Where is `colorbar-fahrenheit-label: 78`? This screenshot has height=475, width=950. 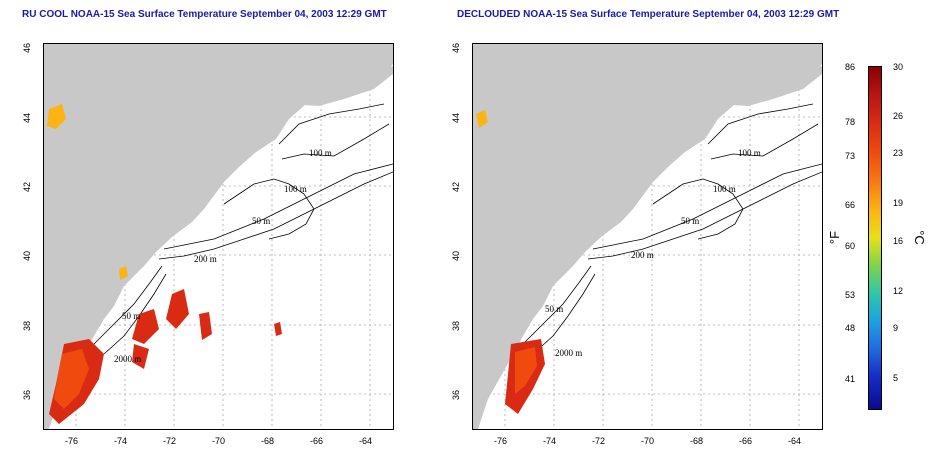 colorbar-fahrenheit-label: 78 is located at coordinates (850, 122).